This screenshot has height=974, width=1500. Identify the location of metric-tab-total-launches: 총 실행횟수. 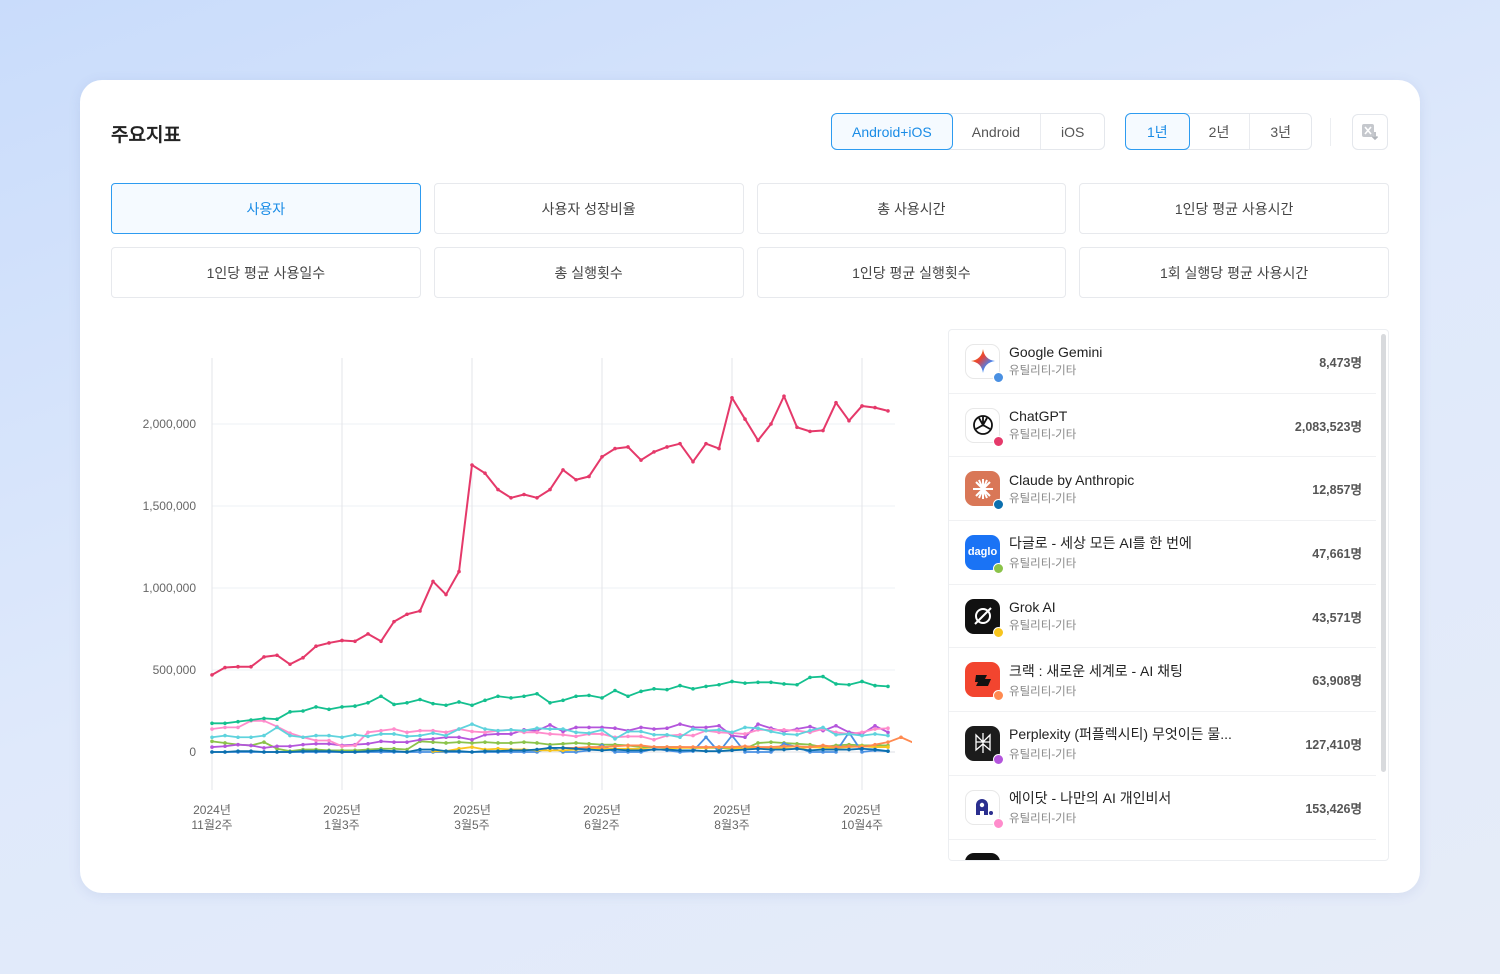
(588, 272).